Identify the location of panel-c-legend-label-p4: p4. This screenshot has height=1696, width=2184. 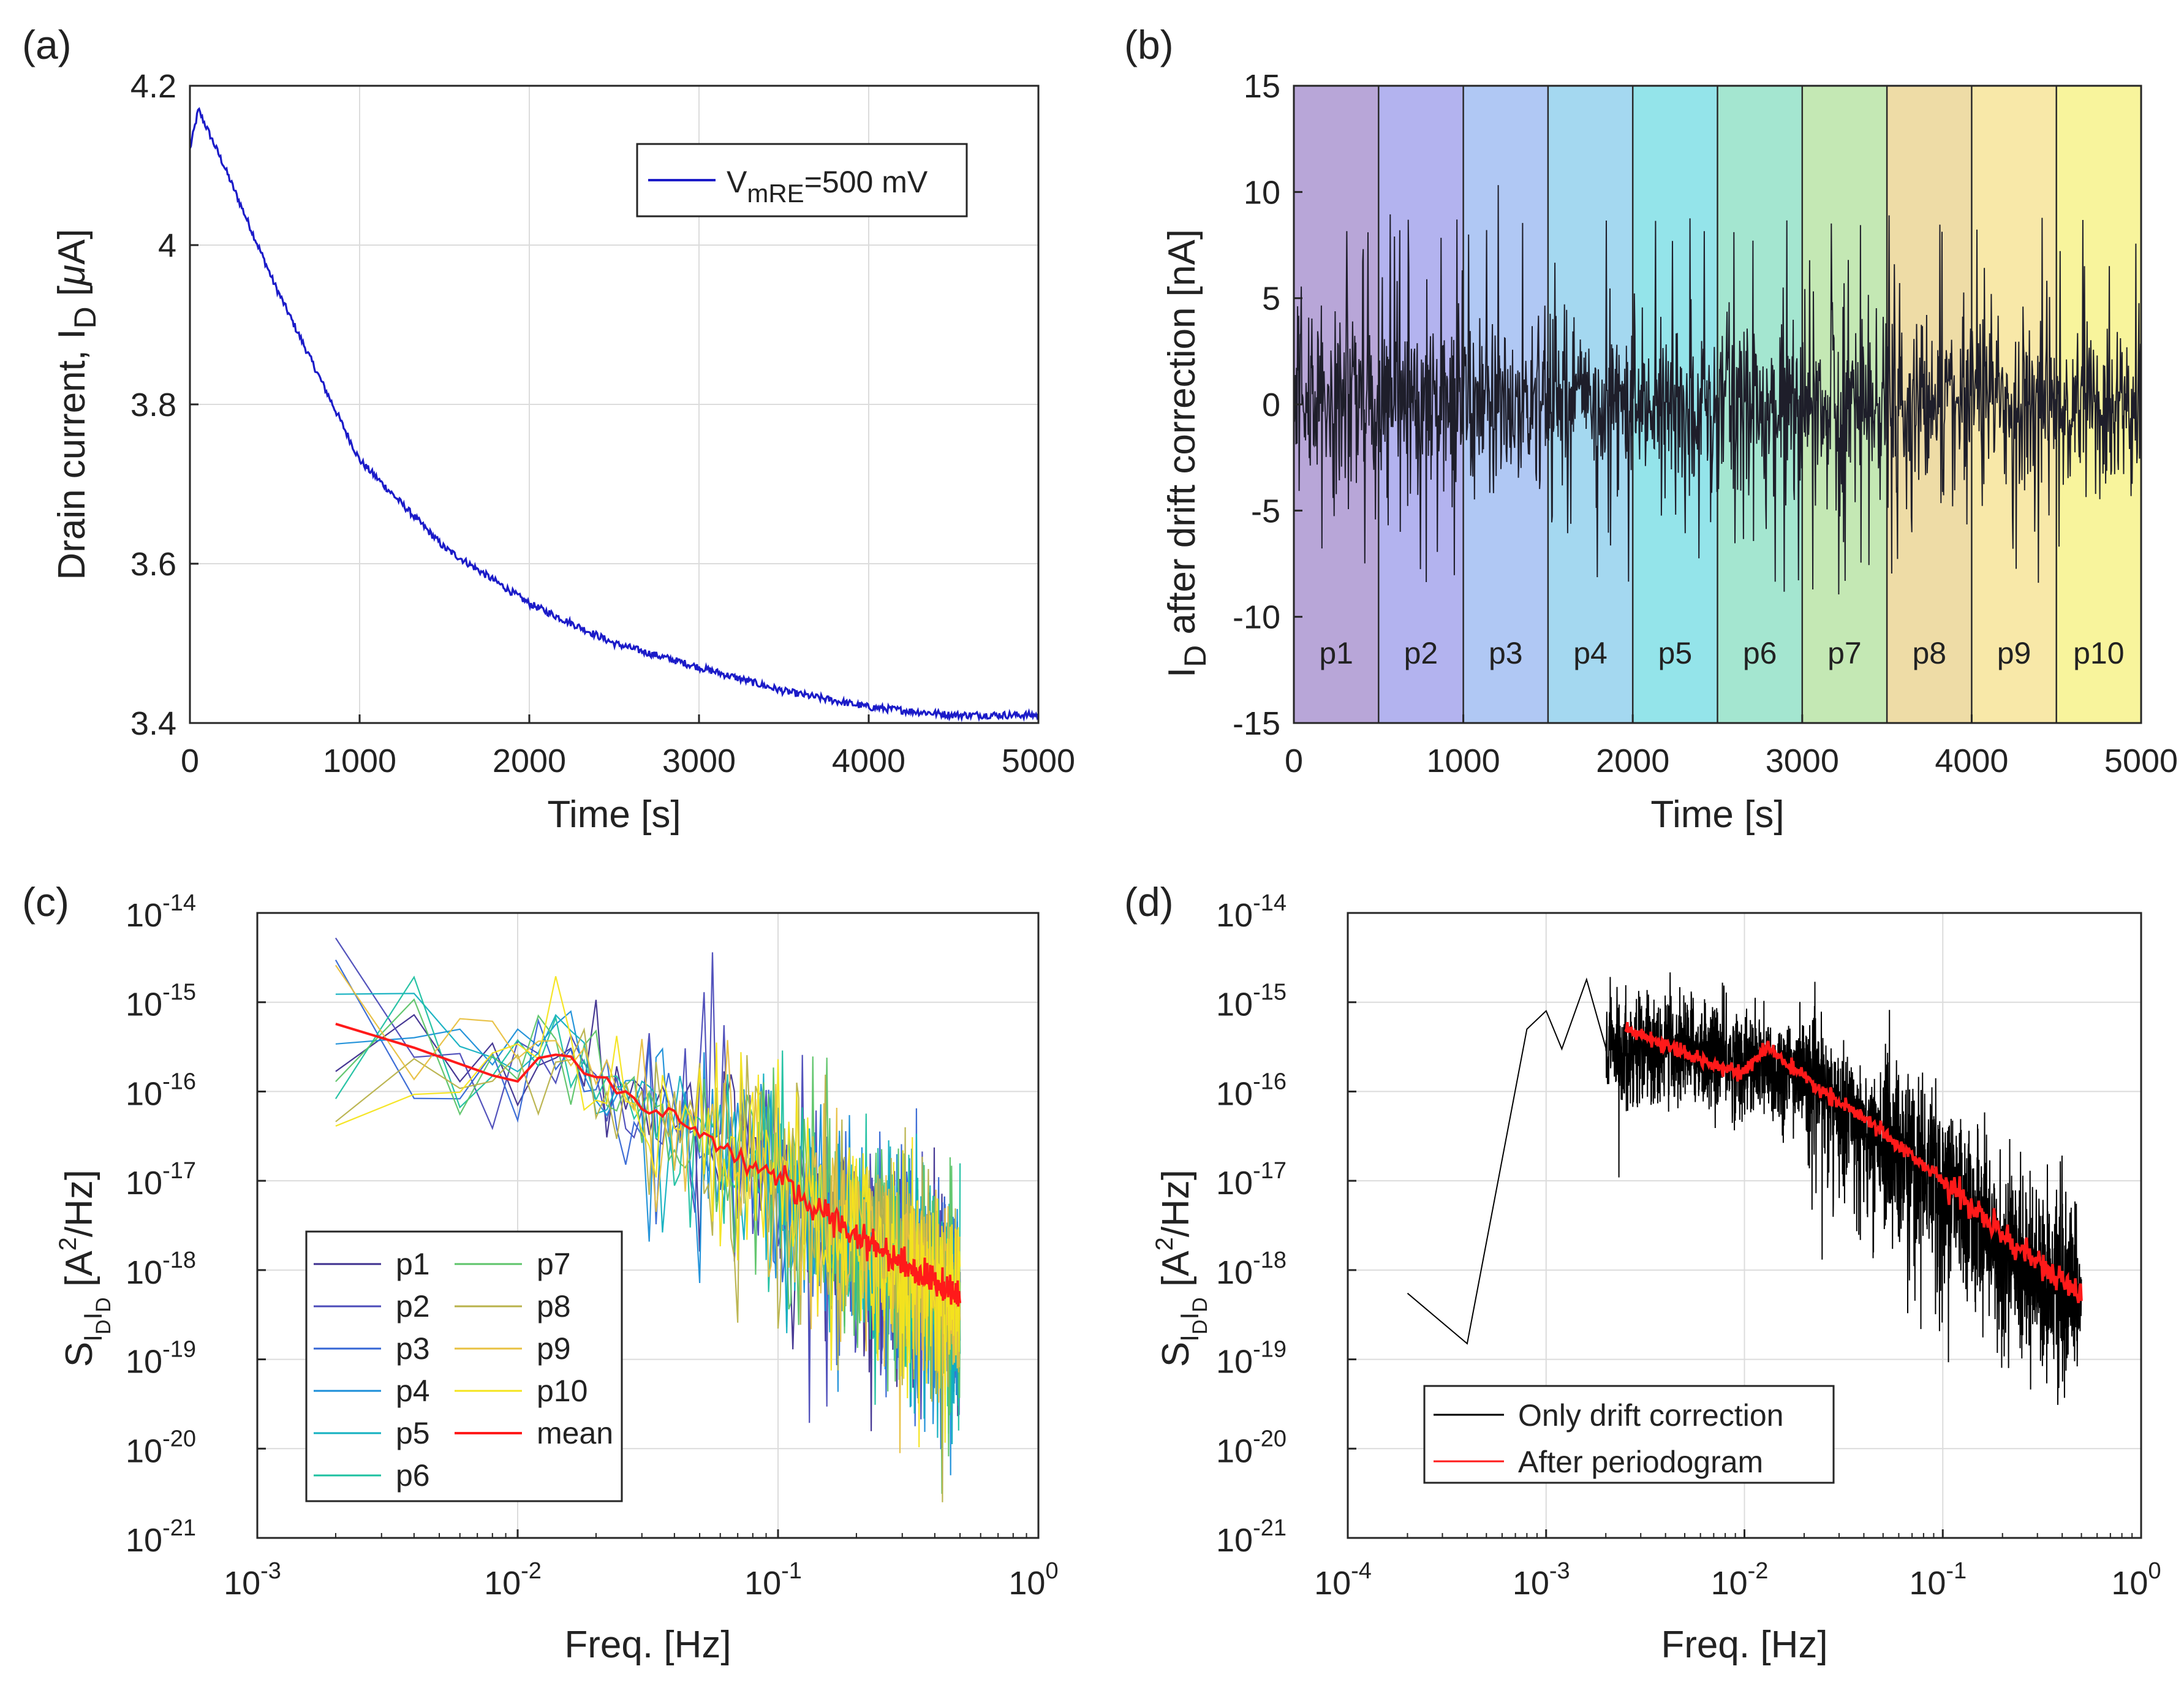
(413, 1391).